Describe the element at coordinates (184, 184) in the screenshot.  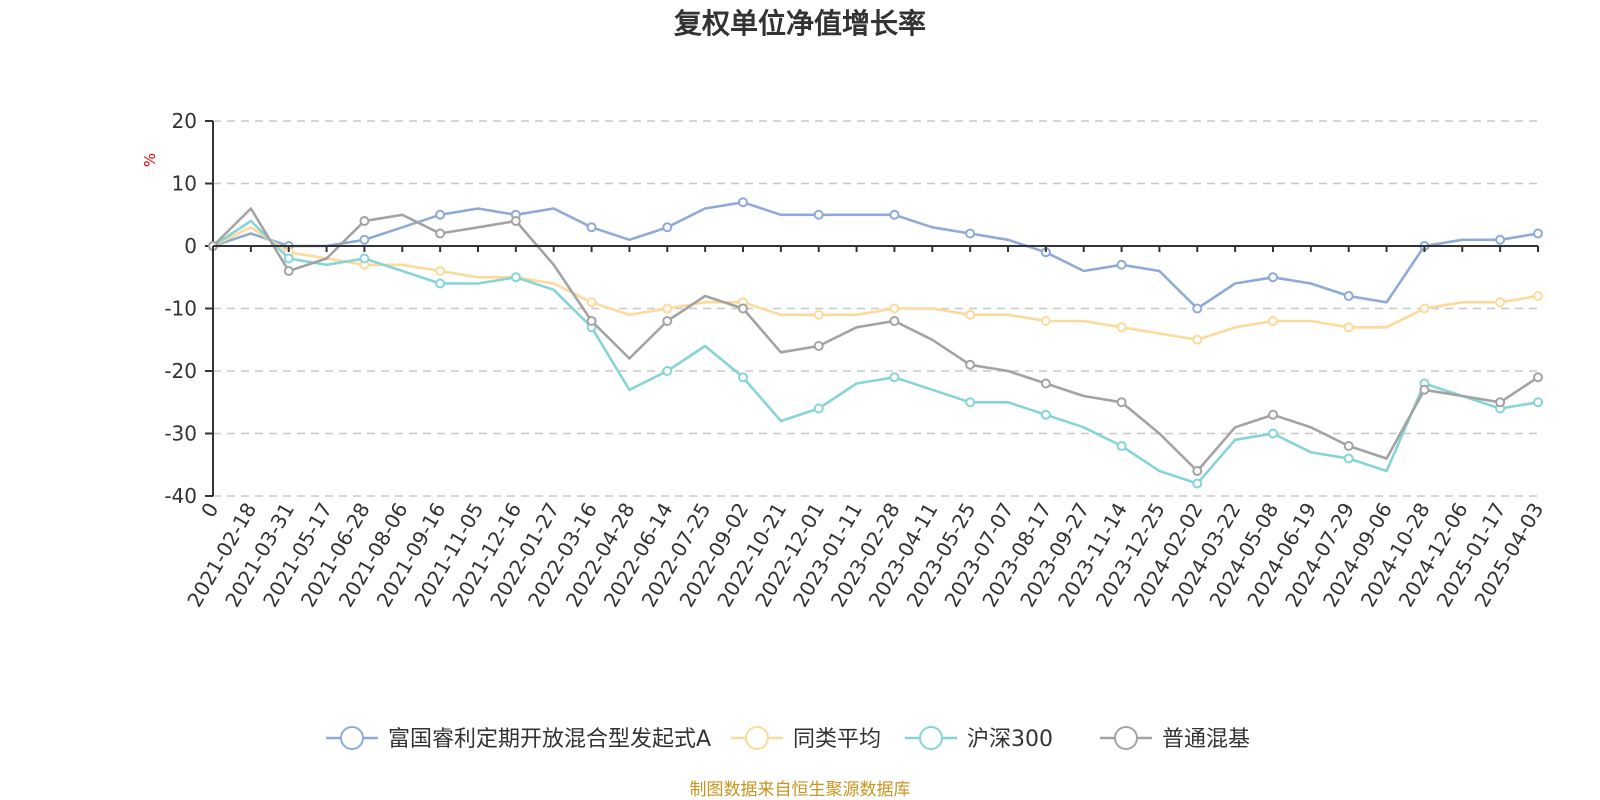
I see `y-tick-label: 10` at that location.